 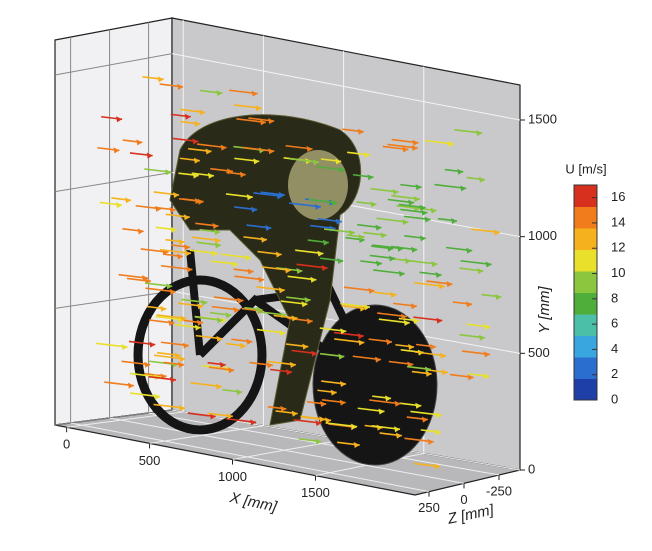 What do you see at coordinates (463, 499) in the screenshot?
I see `z-tick-label: 0` at bounding box center [463, 499].